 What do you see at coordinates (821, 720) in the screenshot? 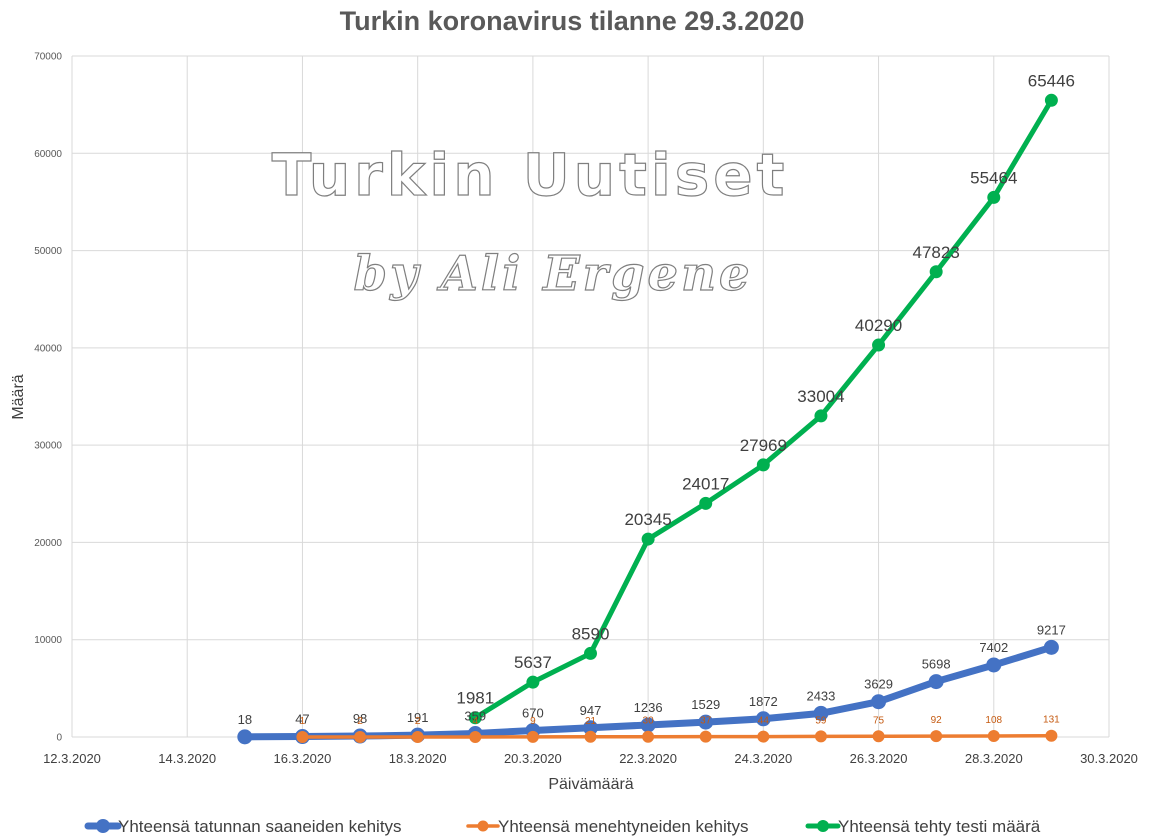
I see `data-label-deaths: 59` at bounding box center [821, 720].